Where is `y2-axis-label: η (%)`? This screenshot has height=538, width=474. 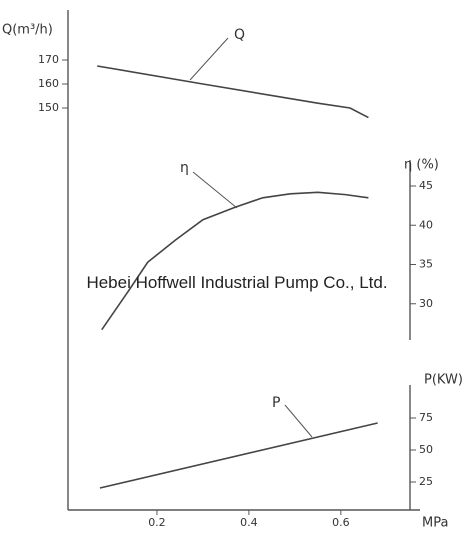 y2-axis-label: η (%) is located at coordinates (421, 165).